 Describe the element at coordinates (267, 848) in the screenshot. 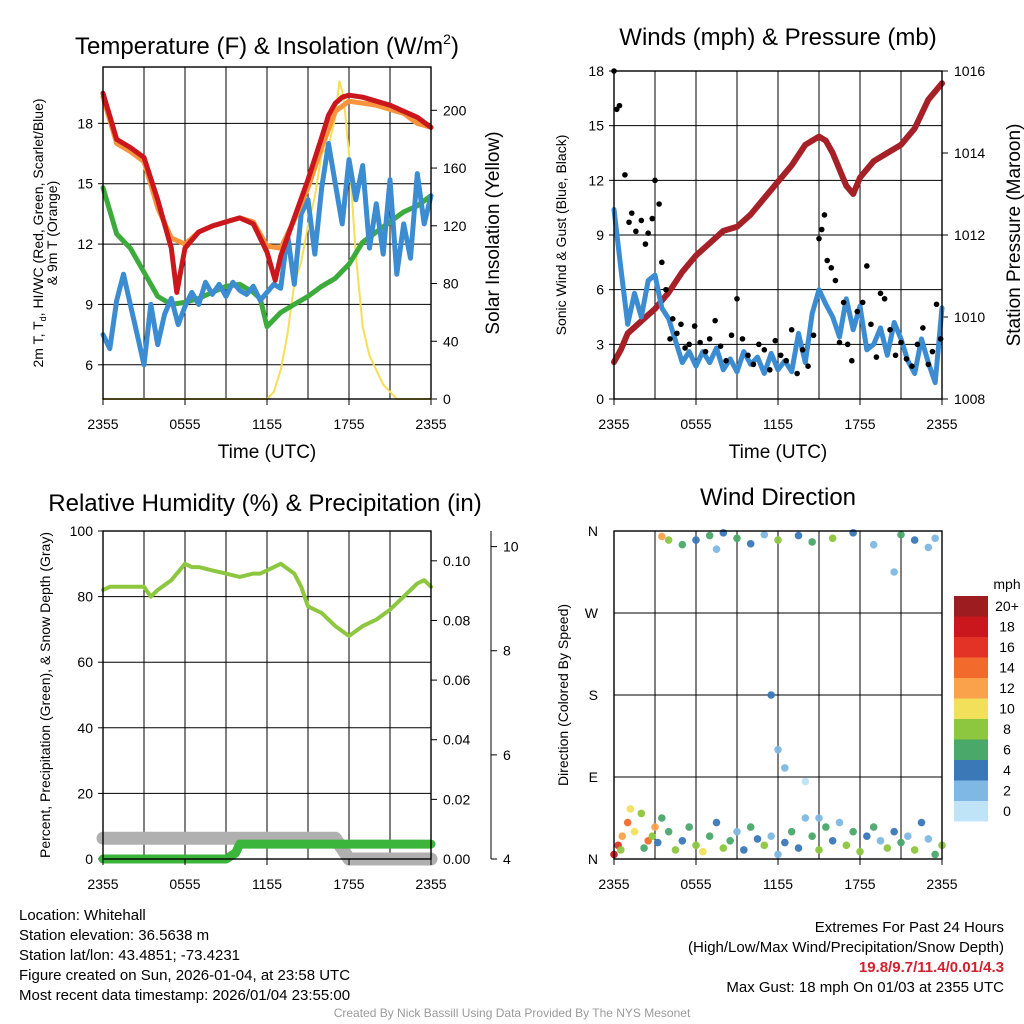

I see `series-snow-depth` at that location.